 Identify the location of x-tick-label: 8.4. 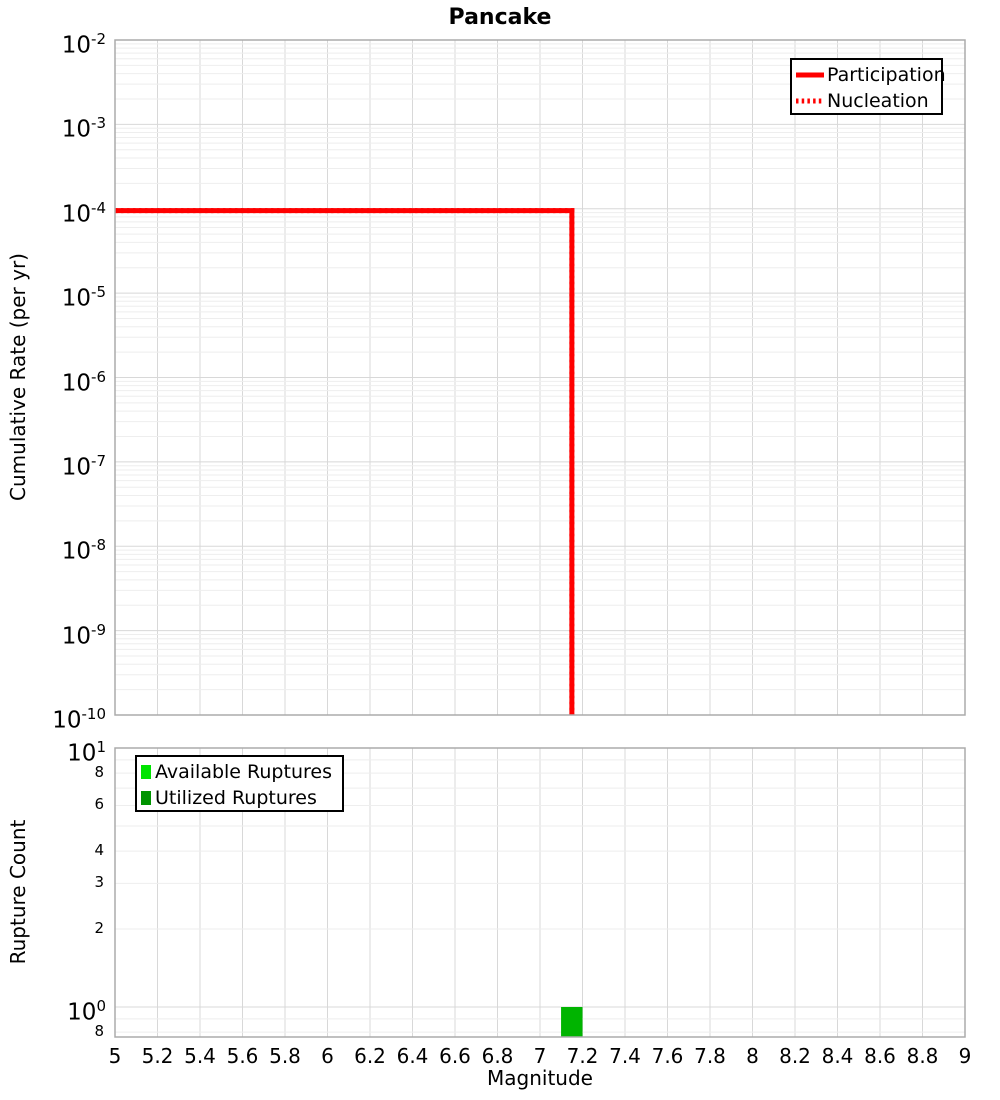
(837, 1056).